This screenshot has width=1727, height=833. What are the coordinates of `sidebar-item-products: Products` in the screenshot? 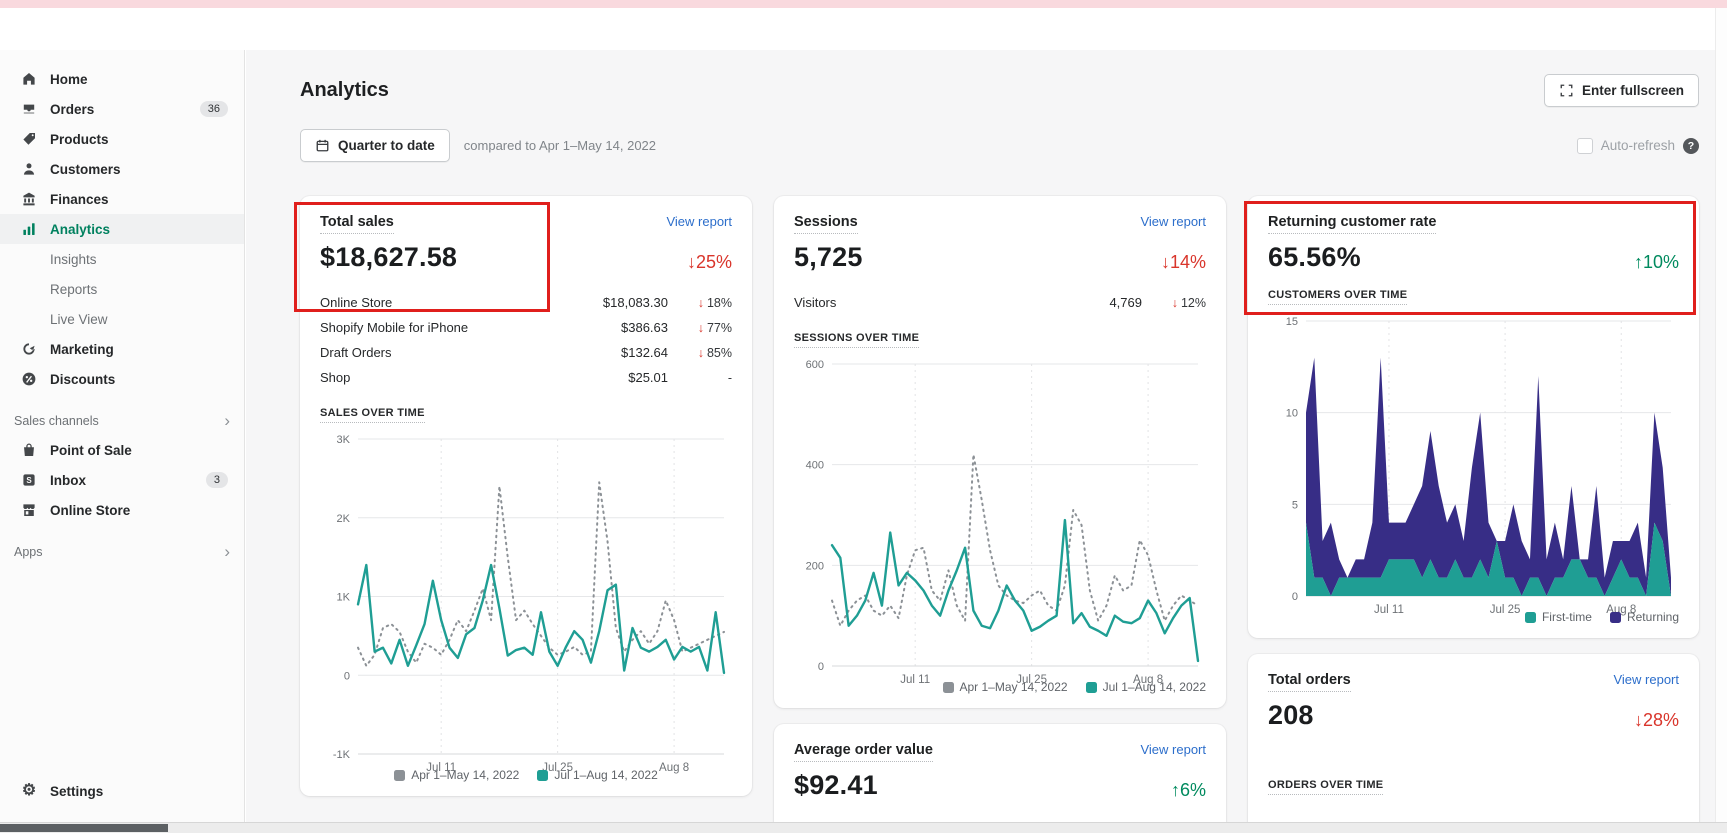 It's located at (122, 139).